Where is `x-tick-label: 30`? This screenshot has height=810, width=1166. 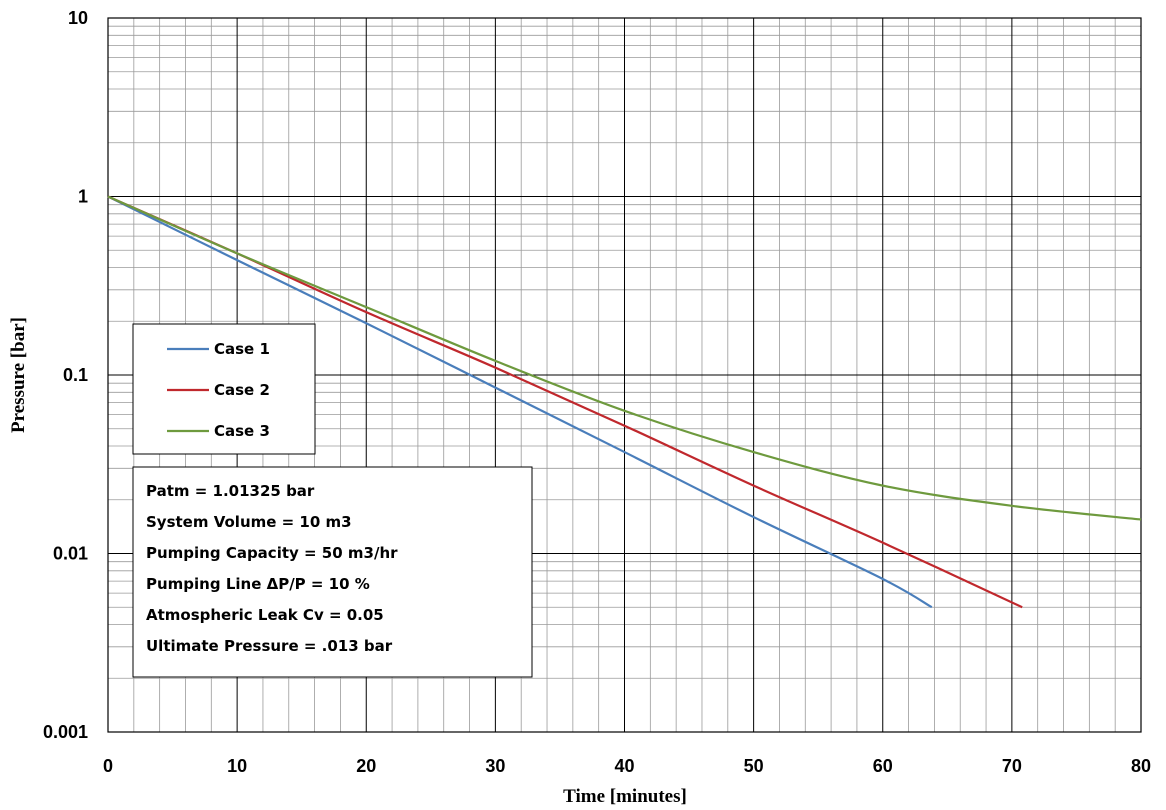
x-tick-label: 30 is located at coordinates (495, 766).